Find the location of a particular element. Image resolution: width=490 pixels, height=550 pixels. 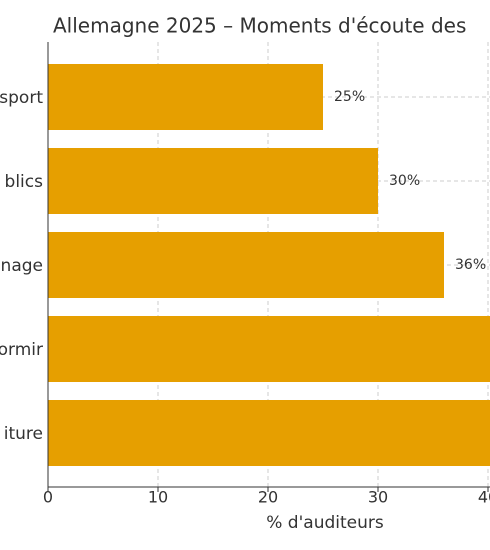

x-tick-label: 10 is located at coordinates (158, 497).